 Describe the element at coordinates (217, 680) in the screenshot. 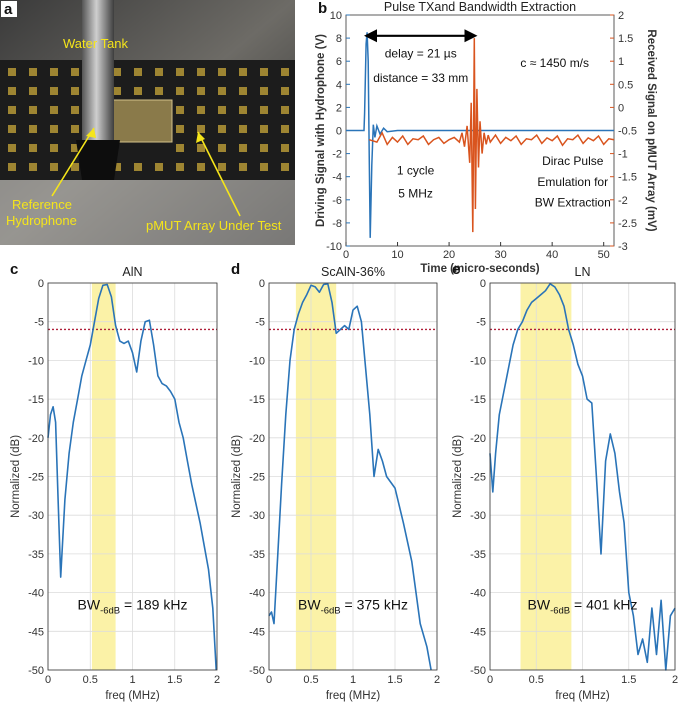

I see `x-tick-label-c: 2` at that location.